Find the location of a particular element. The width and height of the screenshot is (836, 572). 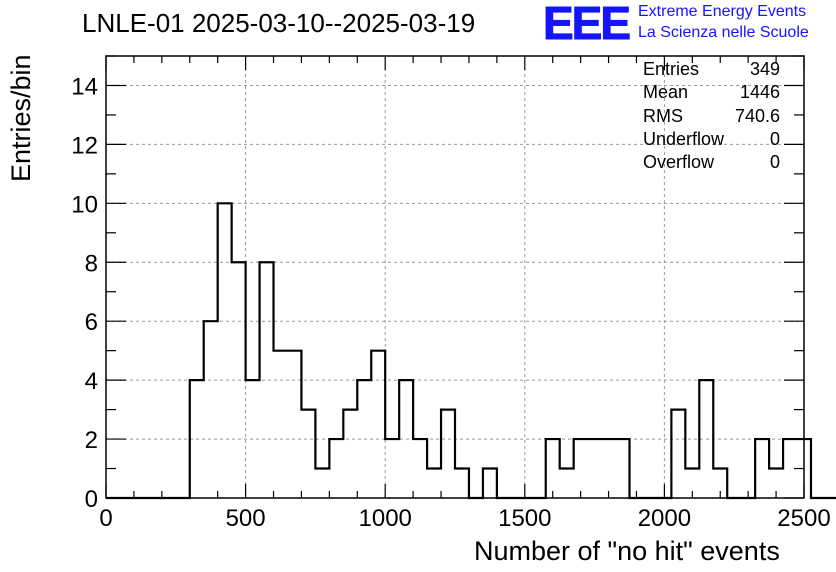

x-tick-label: 0 is located at coordinates (105, 518).